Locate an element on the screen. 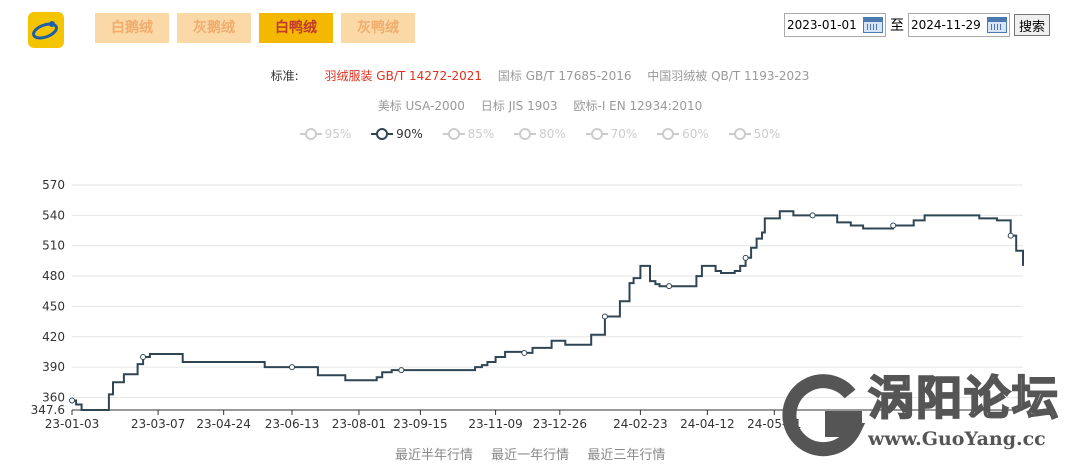 This screenshot has height=470, width=1080. standard-qb-1193: 中国羽绒被 QB/T 1193-2023 is located at coordinates (728, 76).